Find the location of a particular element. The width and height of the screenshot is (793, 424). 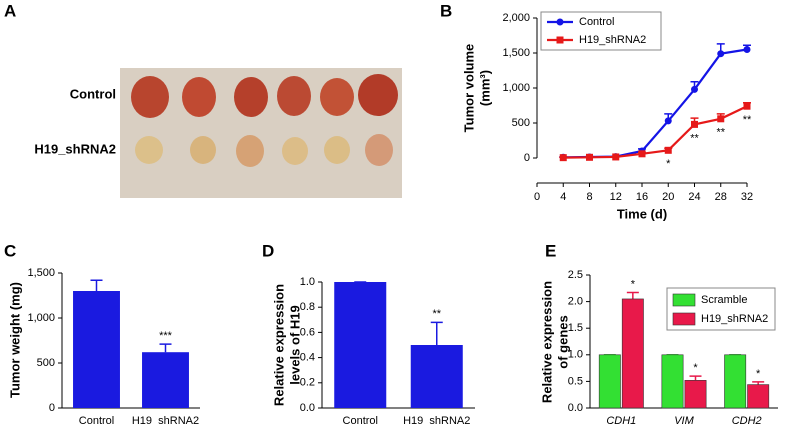

x-tick-label: 28 is located at coordinates (721, 197).